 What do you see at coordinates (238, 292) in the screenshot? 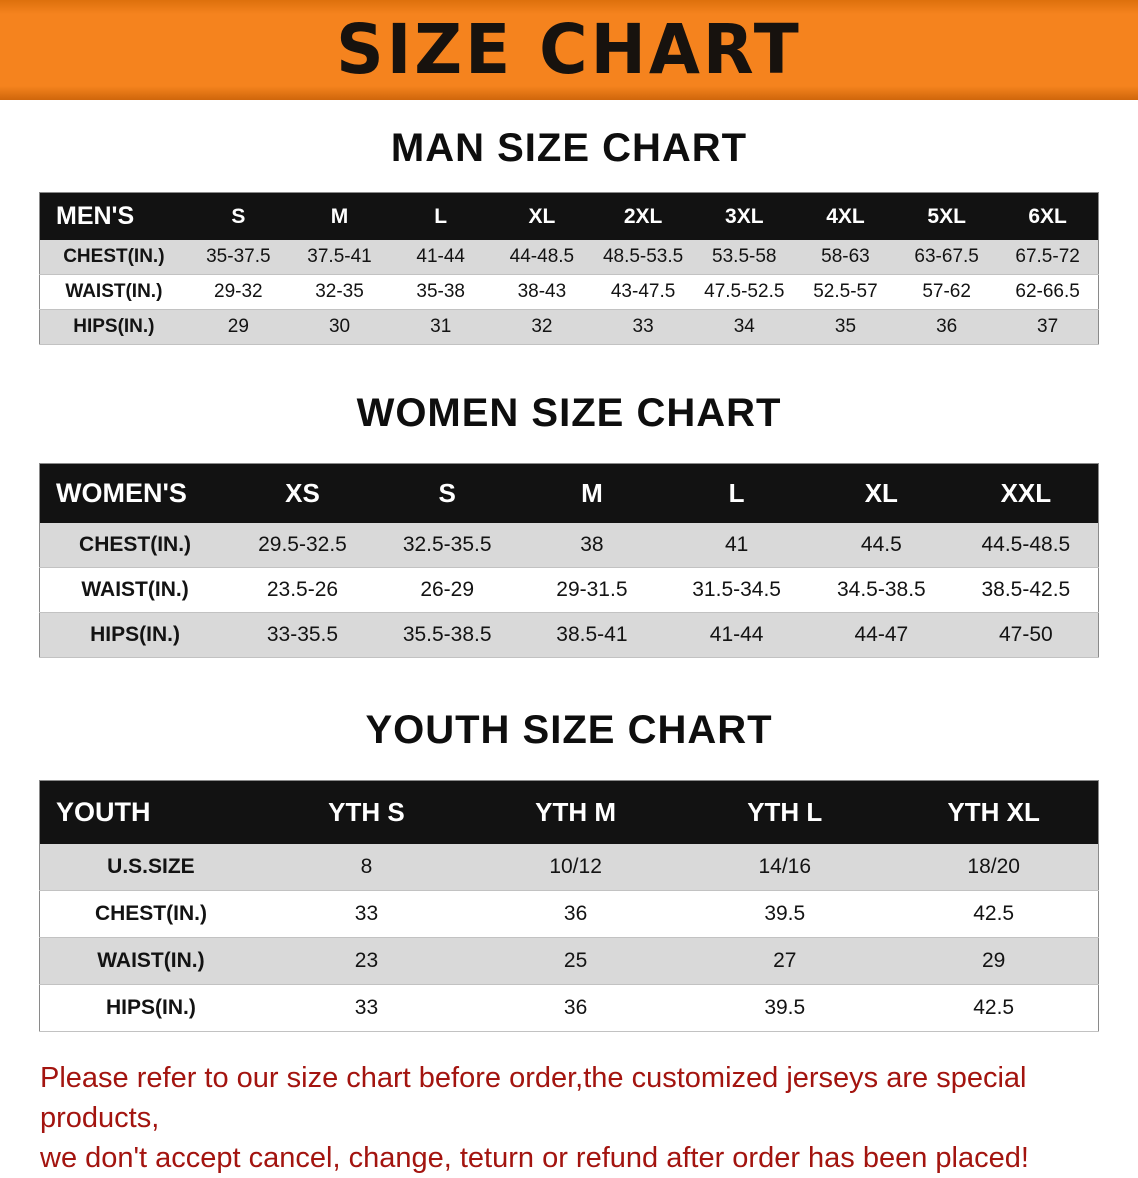
I see `measurement-value: 29-32` at bounding box center [238, 292].